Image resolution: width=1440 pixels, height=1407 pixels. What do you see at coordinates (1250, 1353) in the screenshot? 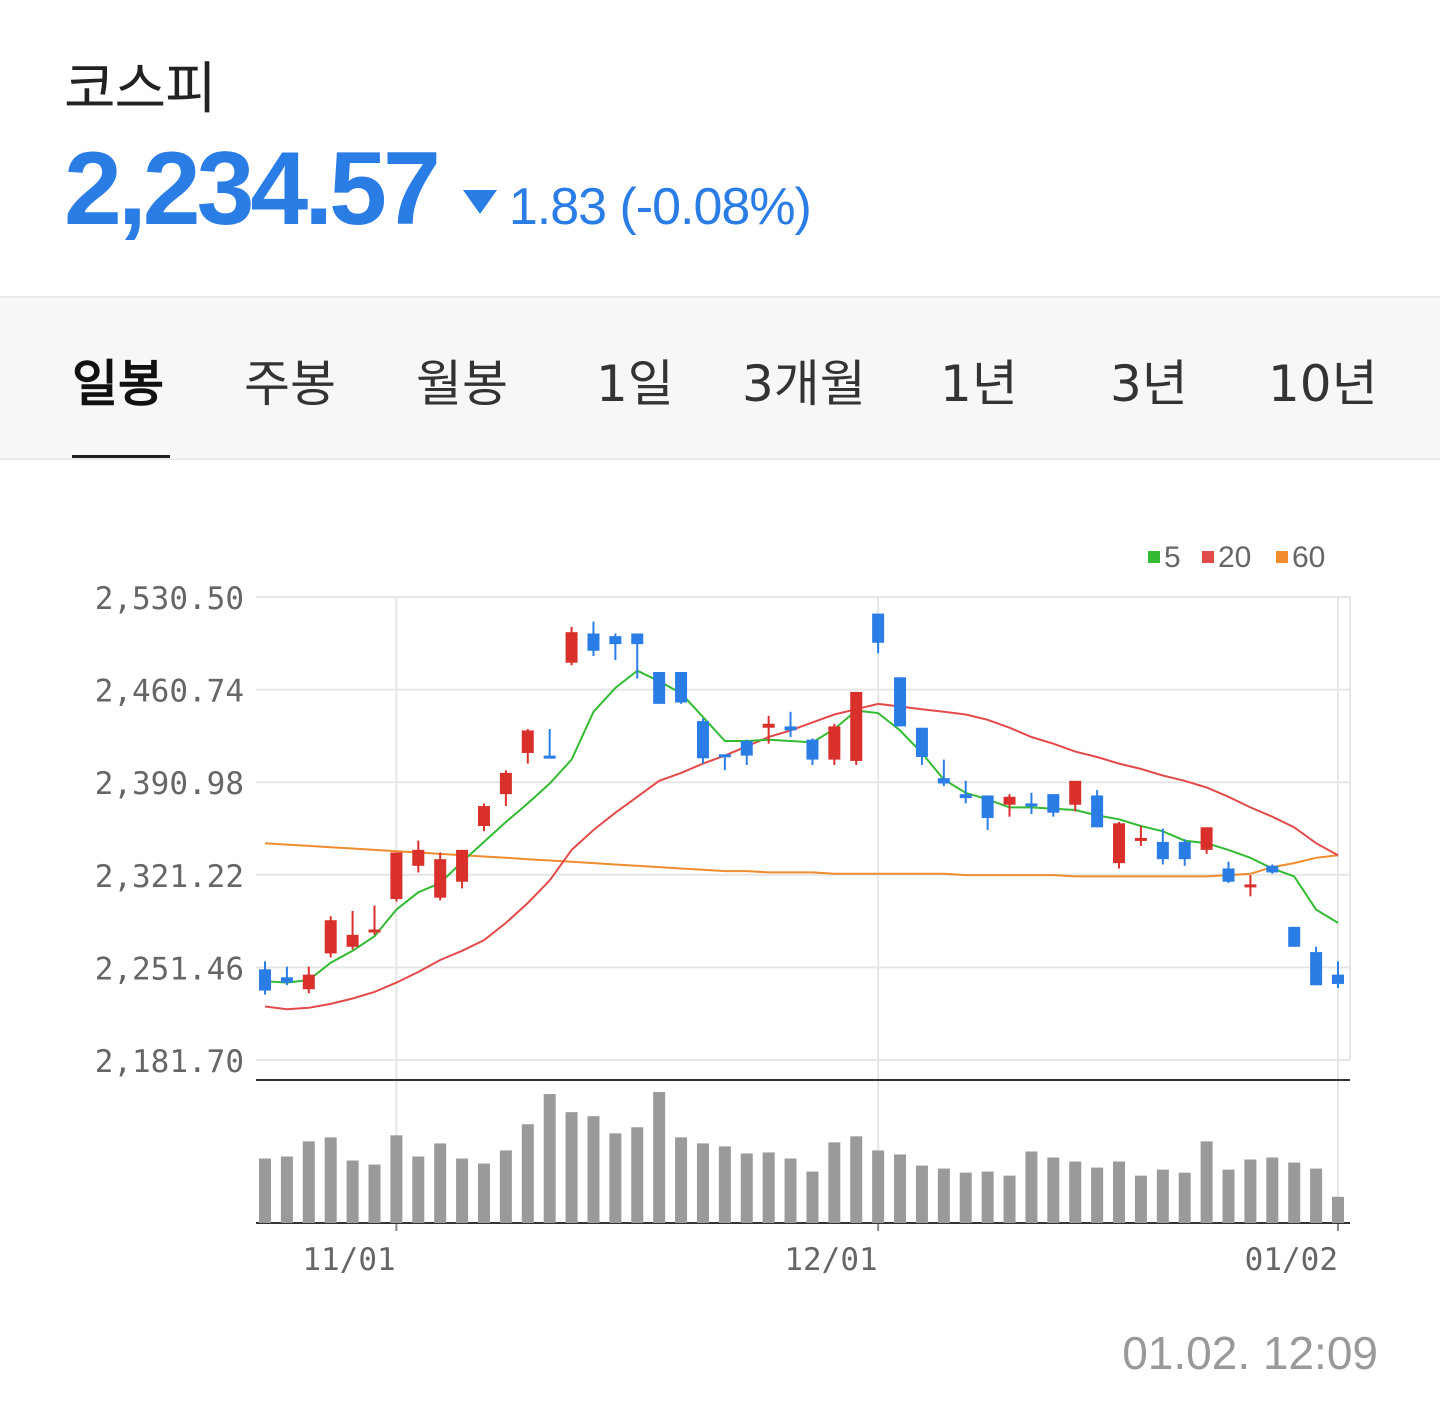
I see `timestamp: 01.02. 12:09` at bounding box center [1250, 1353].